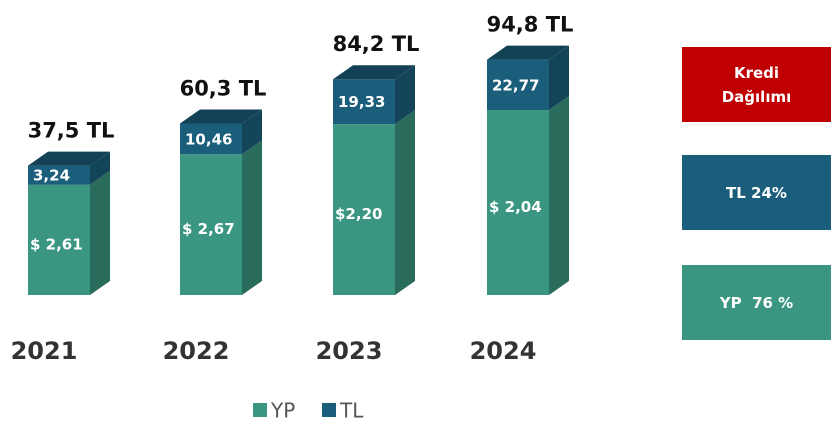 This screenshot has width=831, height=428. Describe the element at coordinates (223, 88) in the screenshot. I see `total-label: 60,3 TL` at that location.